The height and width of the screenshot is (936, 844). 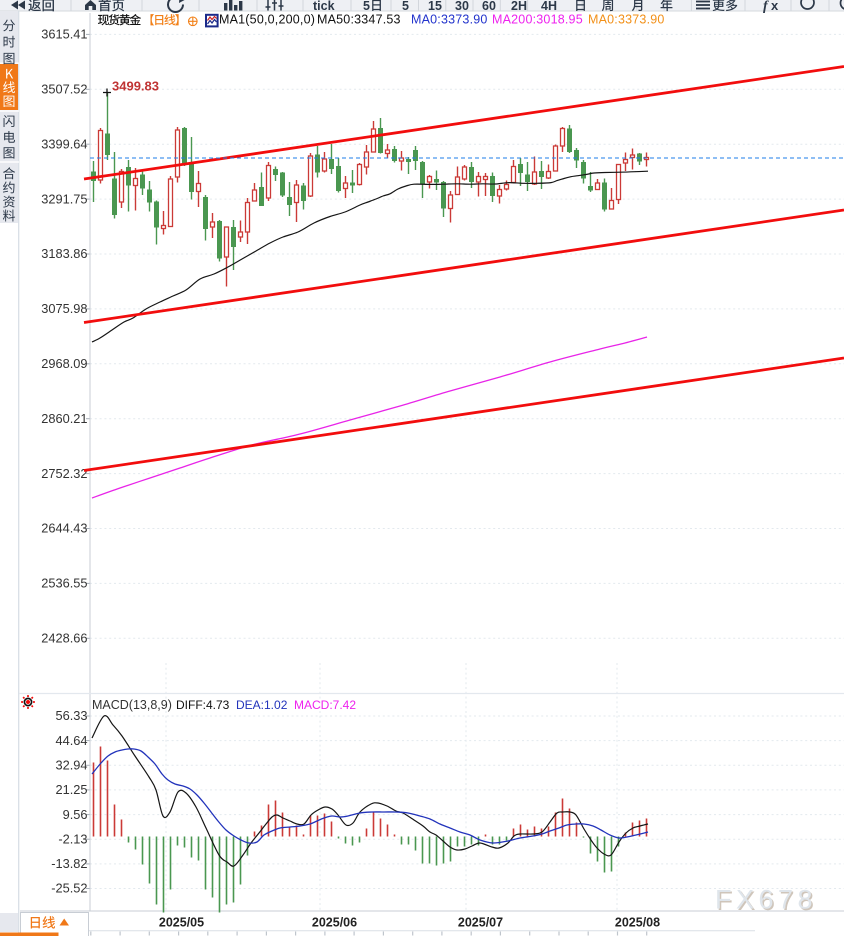 I want to click on svg-text: MACD(13,8,9), so click(x=132, y=705).